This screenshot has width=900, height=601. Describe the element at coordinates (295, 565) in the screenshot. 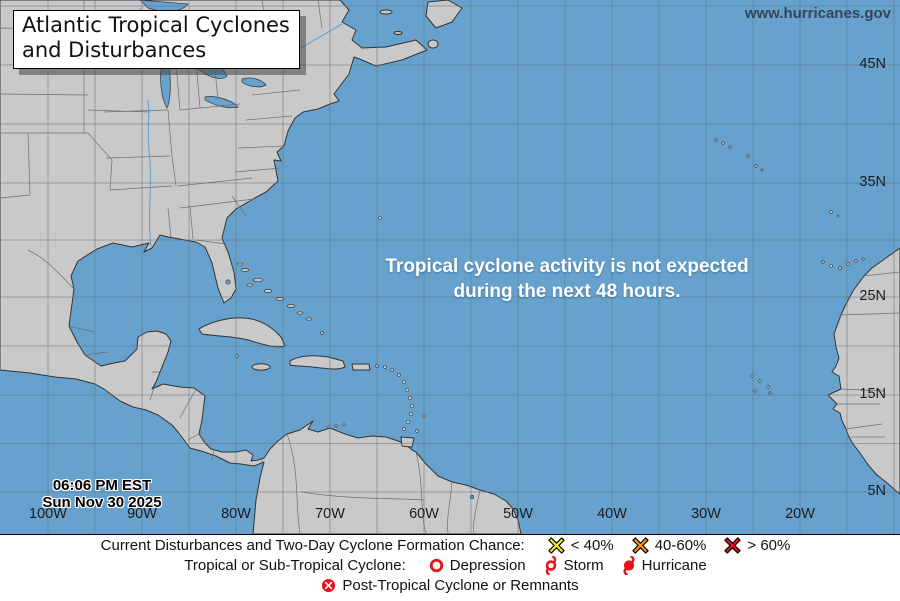

I see `legend-row2-label: Tropical or Sub-Tropical Cyclone:` at that location.